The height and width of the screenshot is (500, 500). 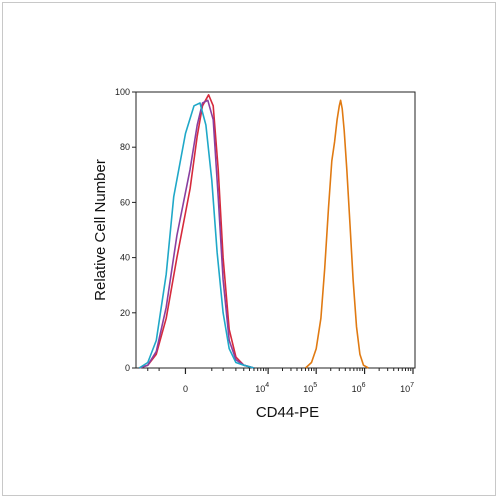 What do you see at coordinates (125, 258) in the screenshot?
I see `y-tick-label: 40` at bounding box center [125, 258].